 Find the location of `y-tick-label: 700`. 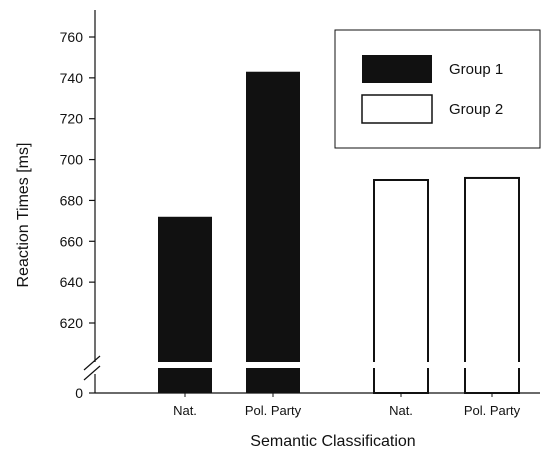

y-tick-label: 700 is located at coordinates (72, 160).